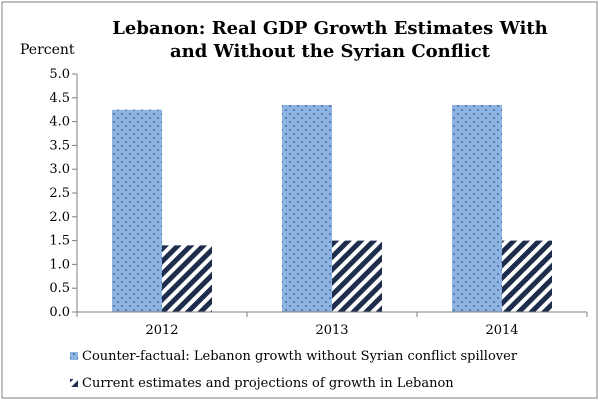  I want to click on y-tick-label: 3.0, so click(59, 169).